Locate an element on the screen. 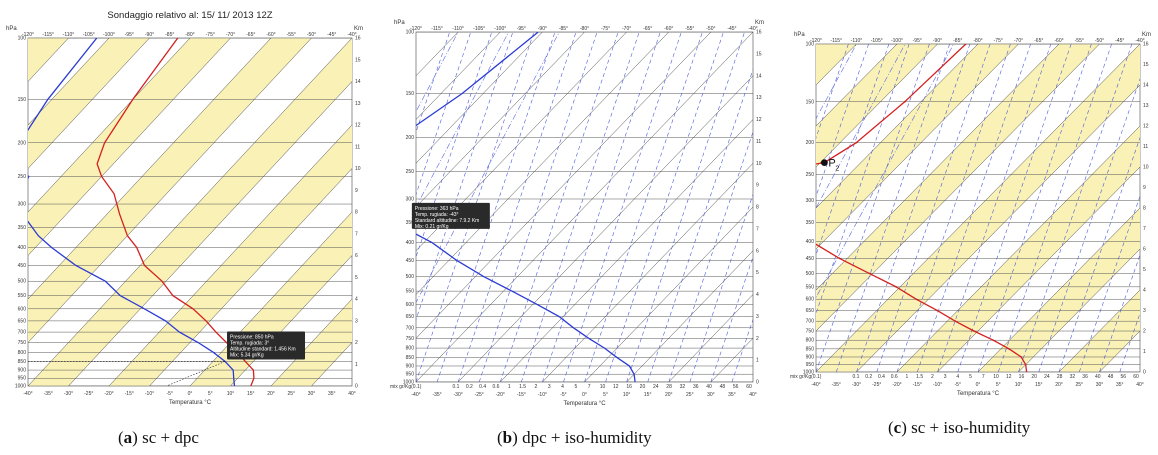 The width and height of the screenshot is (1158, 455). bottom-temp-tick-label: -35° is located at coordinates (836, 385).